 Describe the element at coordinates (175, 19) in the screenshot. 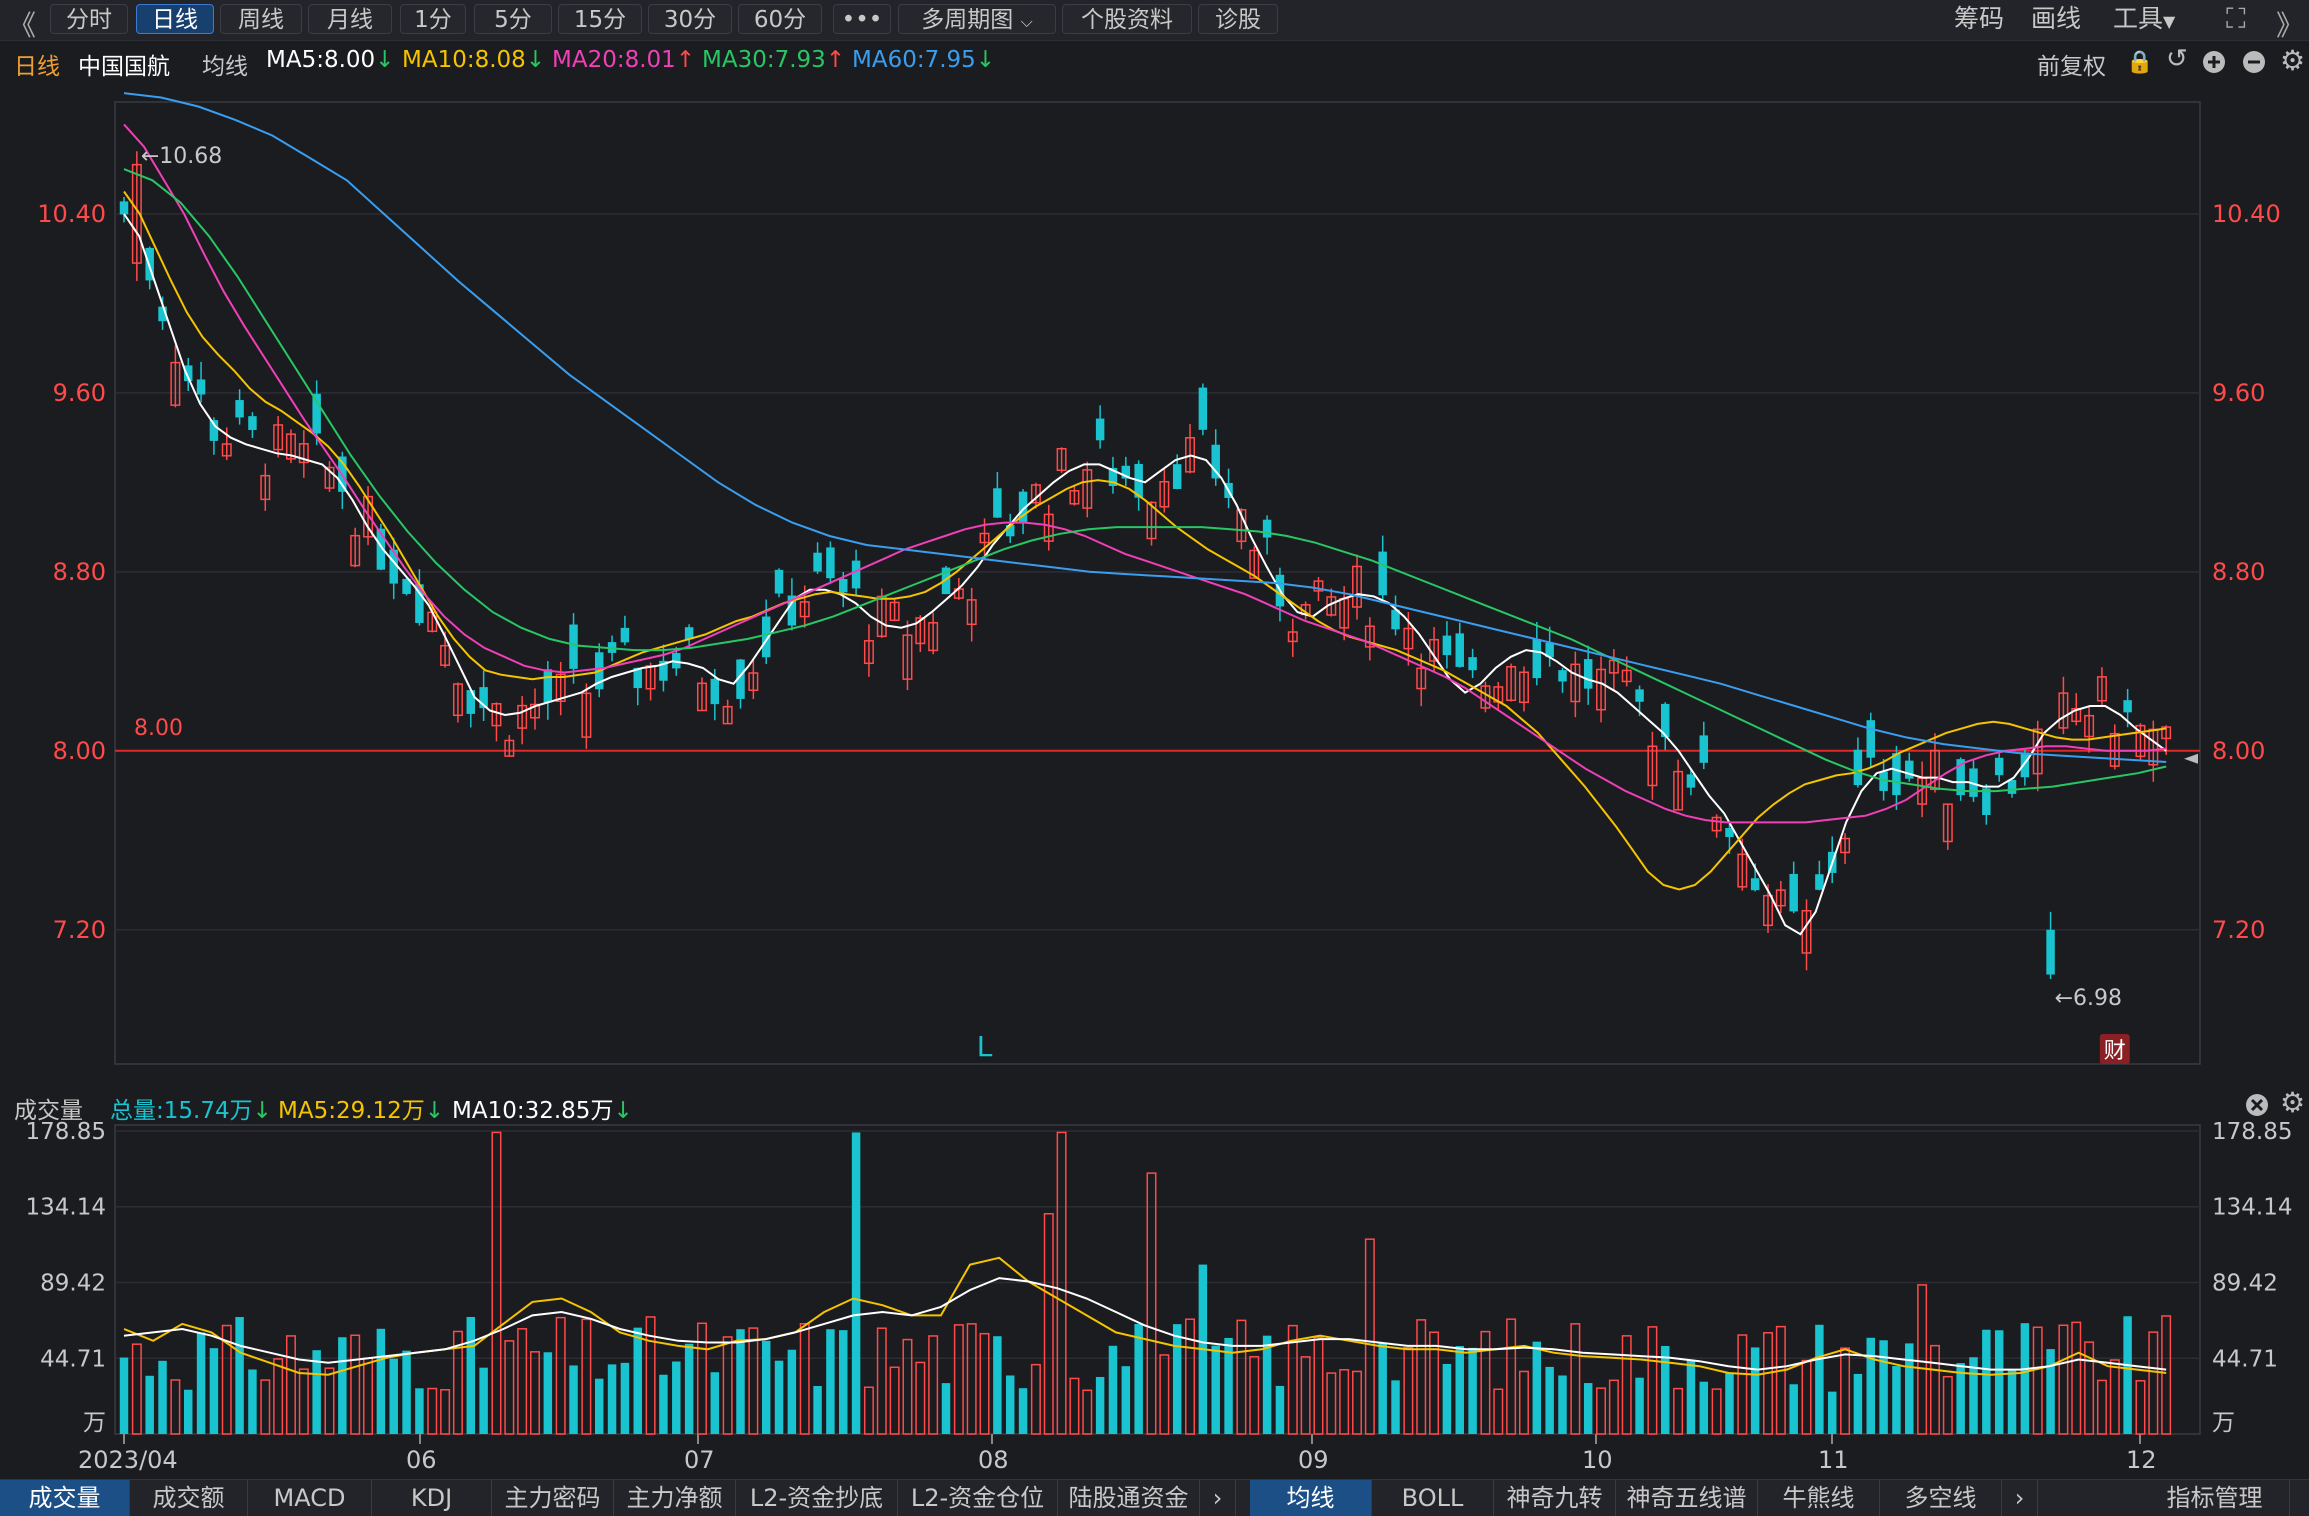

I see `period-button-1: 日线` at that location.